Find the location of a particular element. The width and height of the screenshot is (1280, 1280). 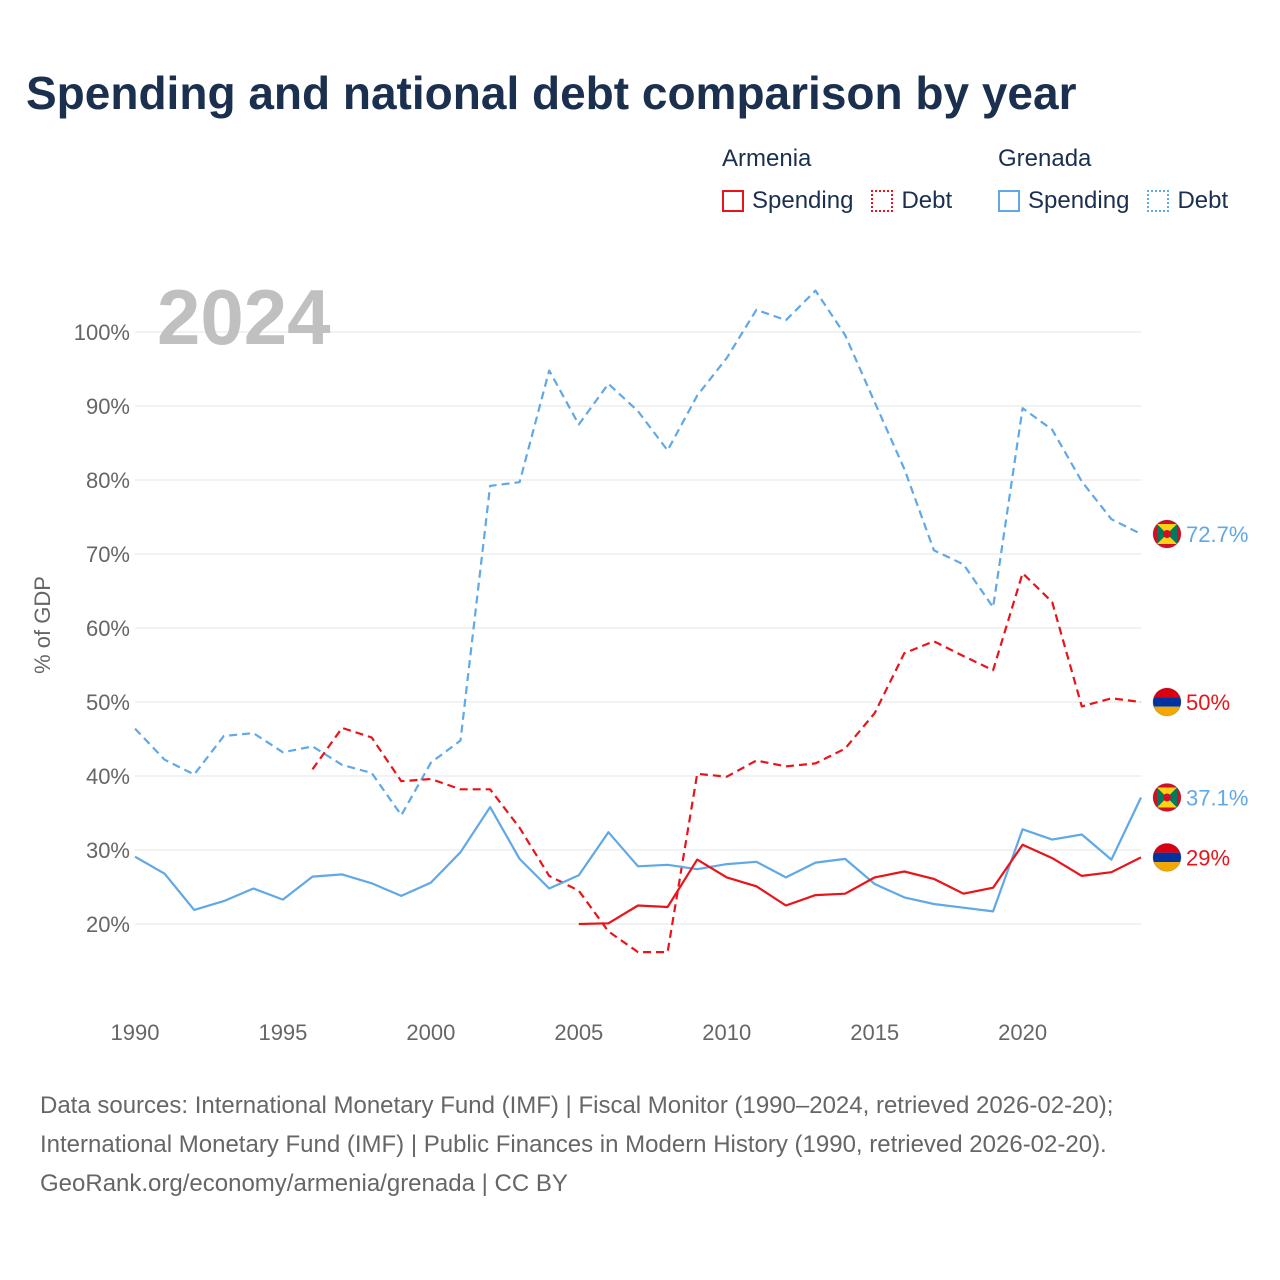

x-tick-label: 2000 is located at coordinates (430, 1032).